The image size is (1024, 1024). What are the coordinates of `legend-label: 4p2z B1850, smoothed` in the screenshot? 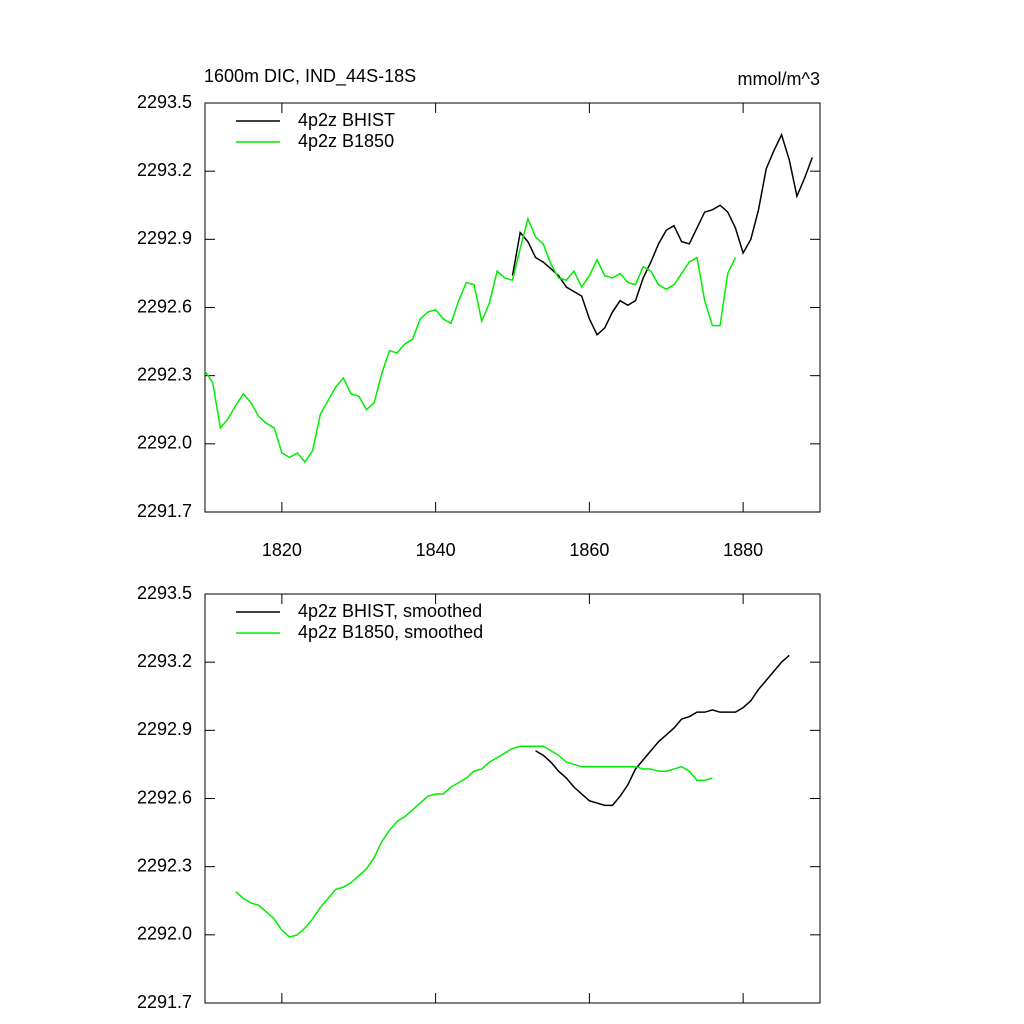 It's located at (390, 632).